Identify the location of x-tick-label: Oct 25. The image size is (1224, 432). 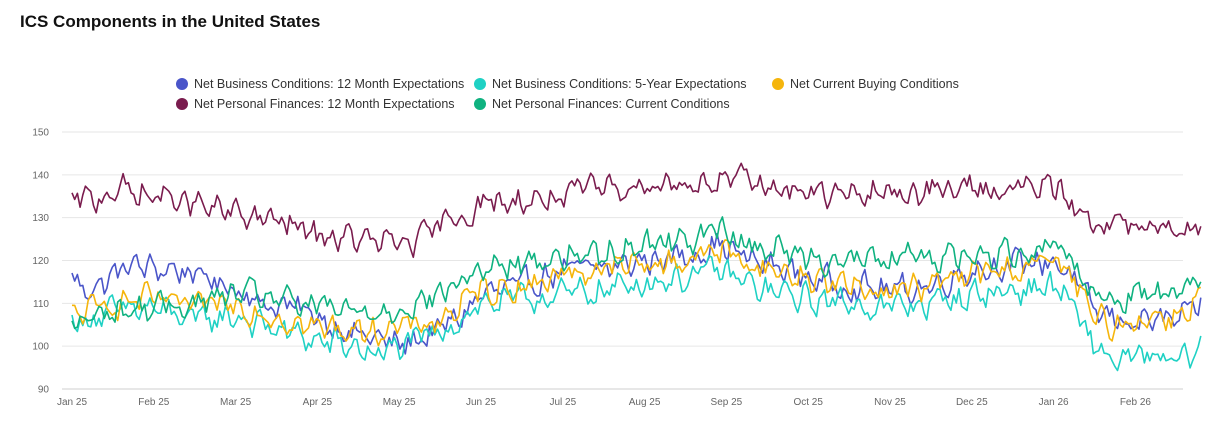
(808, 402).